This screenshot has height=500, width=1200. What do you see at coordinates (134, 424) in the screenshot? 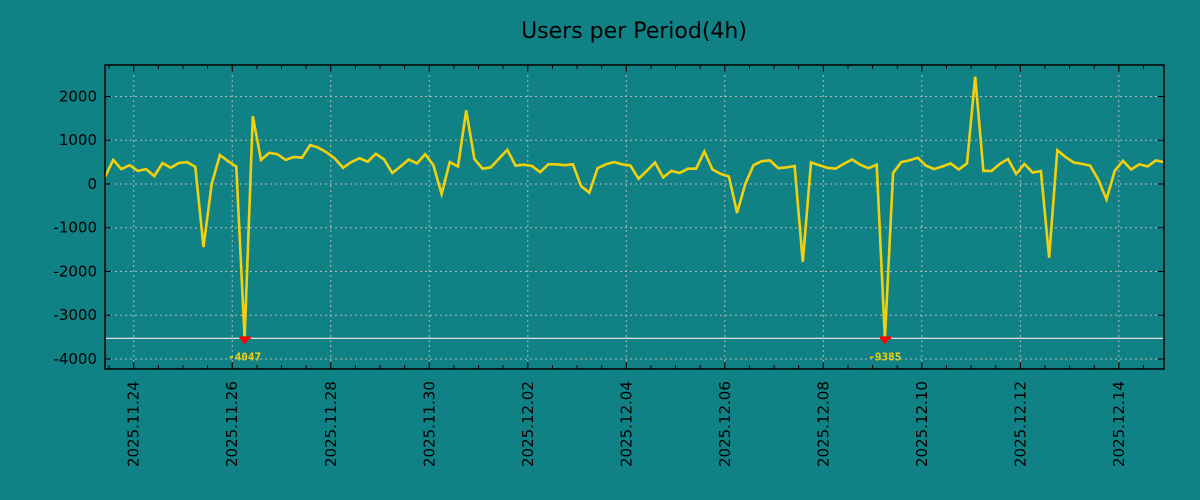
I see `x-tick-label: 2025.11.24` at bounding box center [134, 424].